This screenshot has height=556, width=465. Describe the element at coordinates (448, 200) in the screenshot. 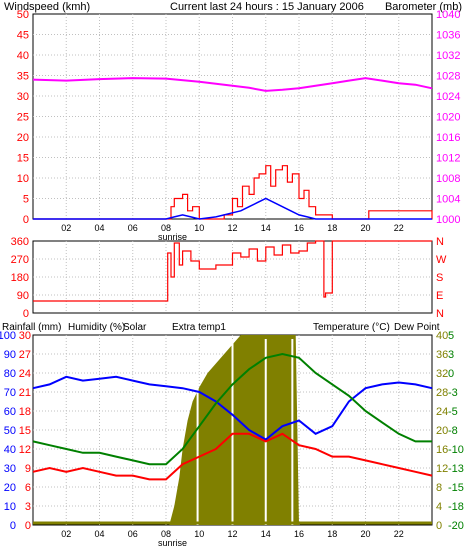

I see `y-tick-label: 1004` at that location.